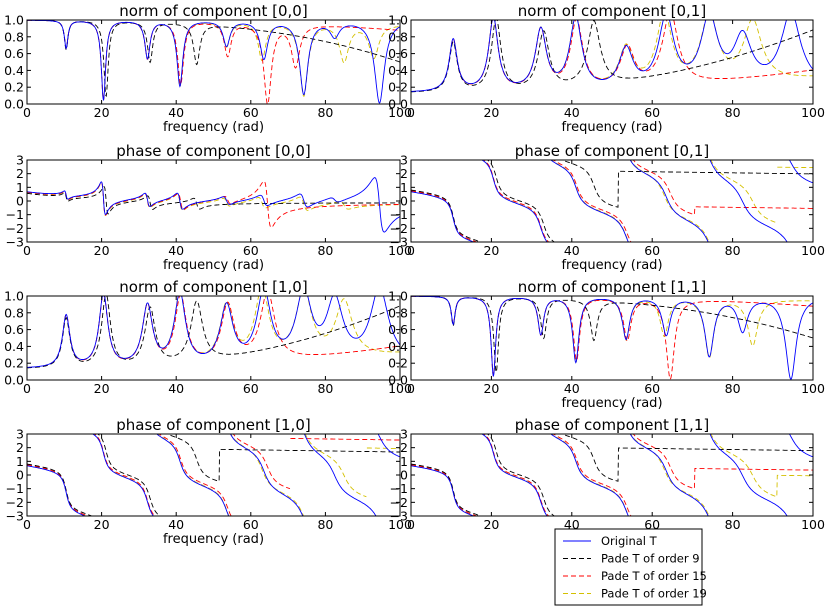  Describe the element at coordinates (612, 425) in the screenshot. I see `subplot-title: phase of component [1,1]` at that location.